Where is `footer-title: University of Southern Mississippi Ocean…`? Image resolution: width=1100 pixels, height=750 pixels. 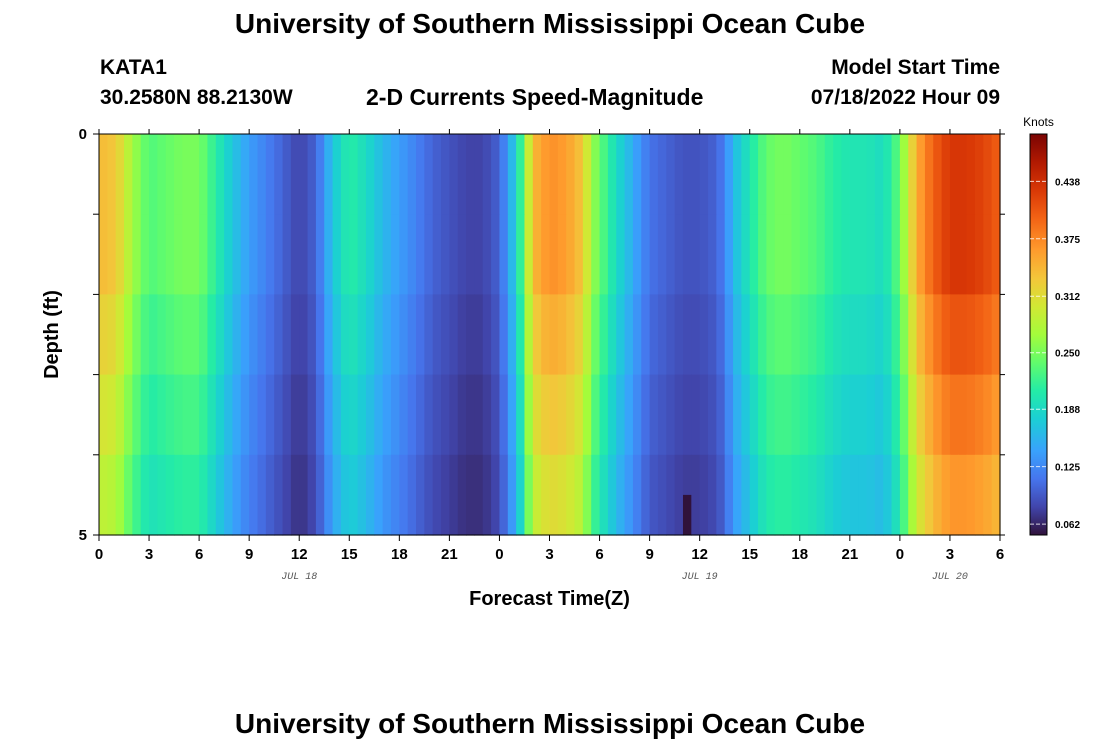 footer-title: University of Southern Mississippi Ocean… is located at coordinates (550, 723).